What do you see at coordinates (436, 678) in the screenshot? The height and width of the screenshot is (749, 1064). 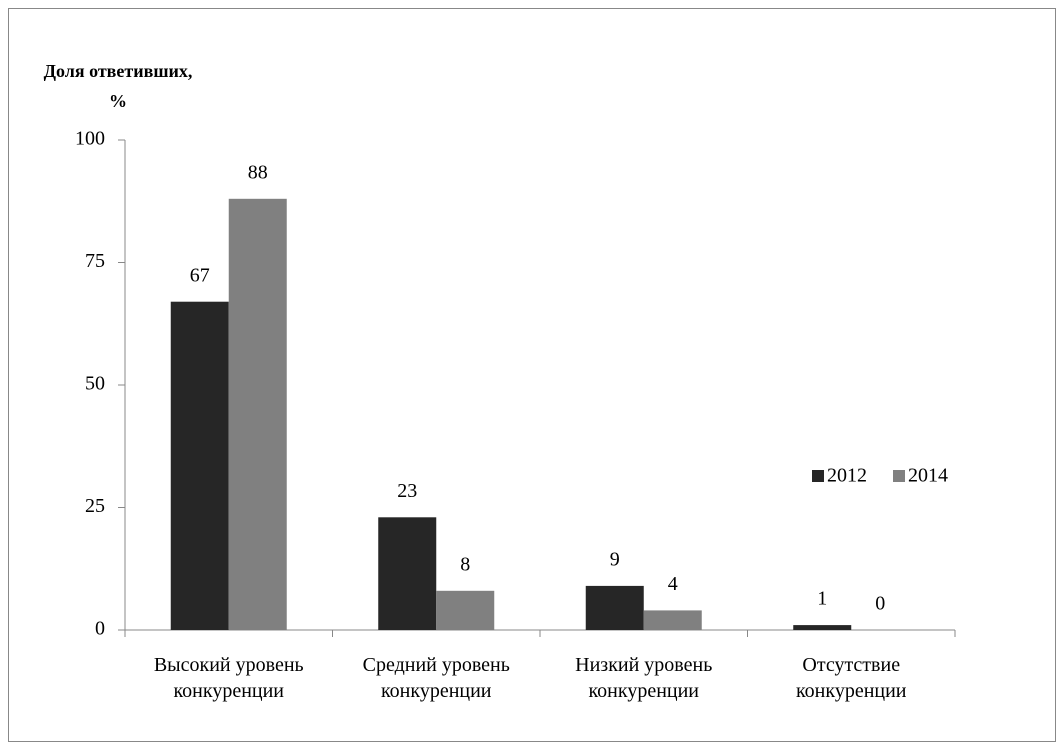 I see `x-tick-label: Средний уровень конкуренции` at bounding box center [436, 678].